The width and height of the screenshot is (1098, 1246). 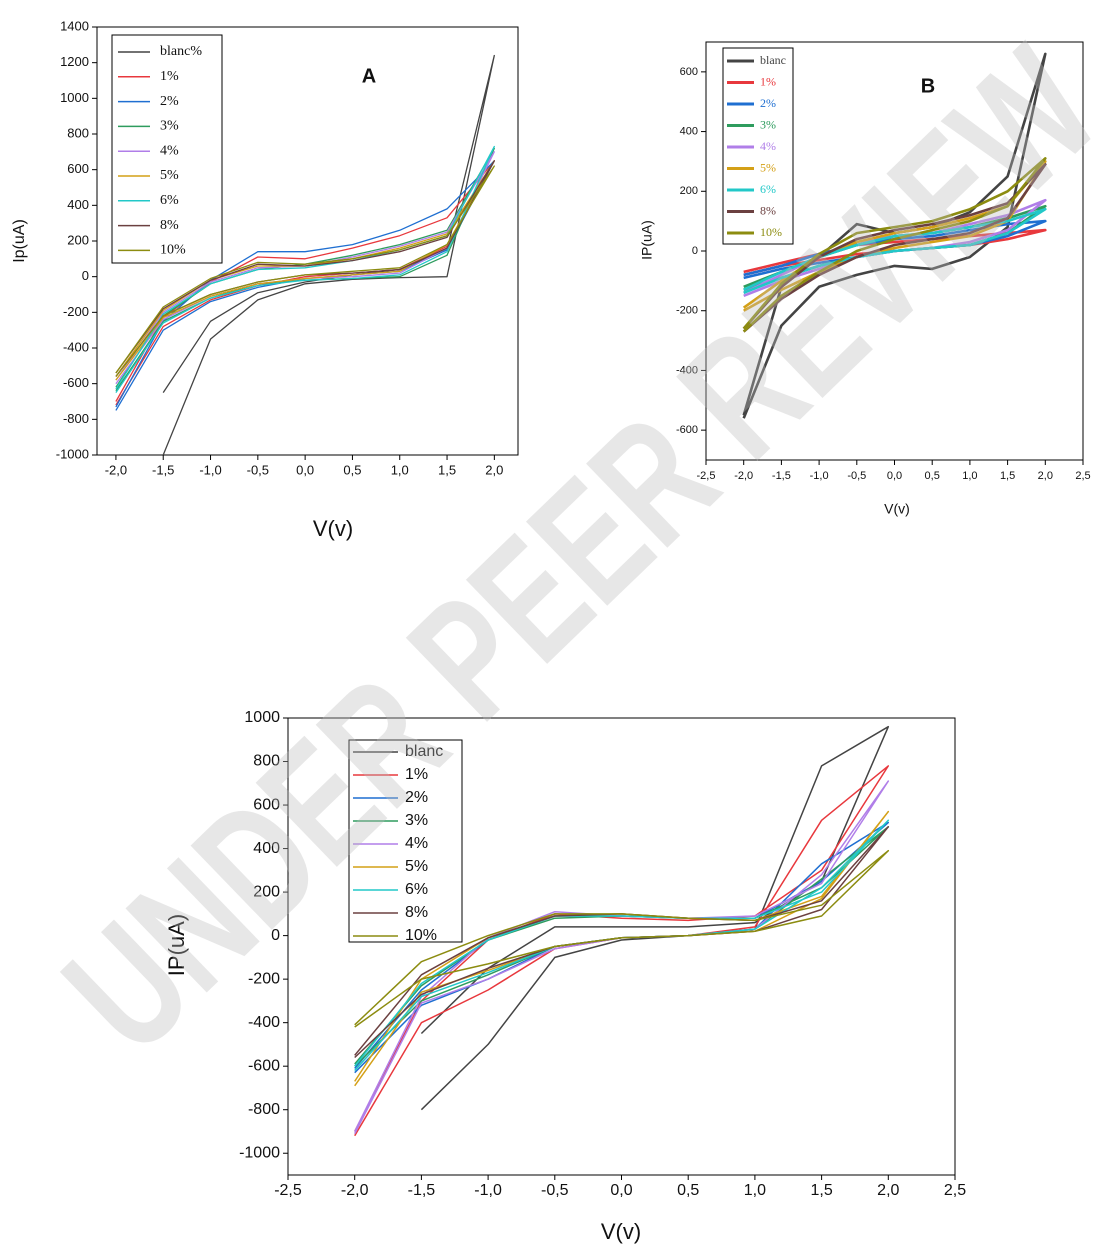 I want to click on y-axis-label: Ip(uA), so click(x=19, y=241).